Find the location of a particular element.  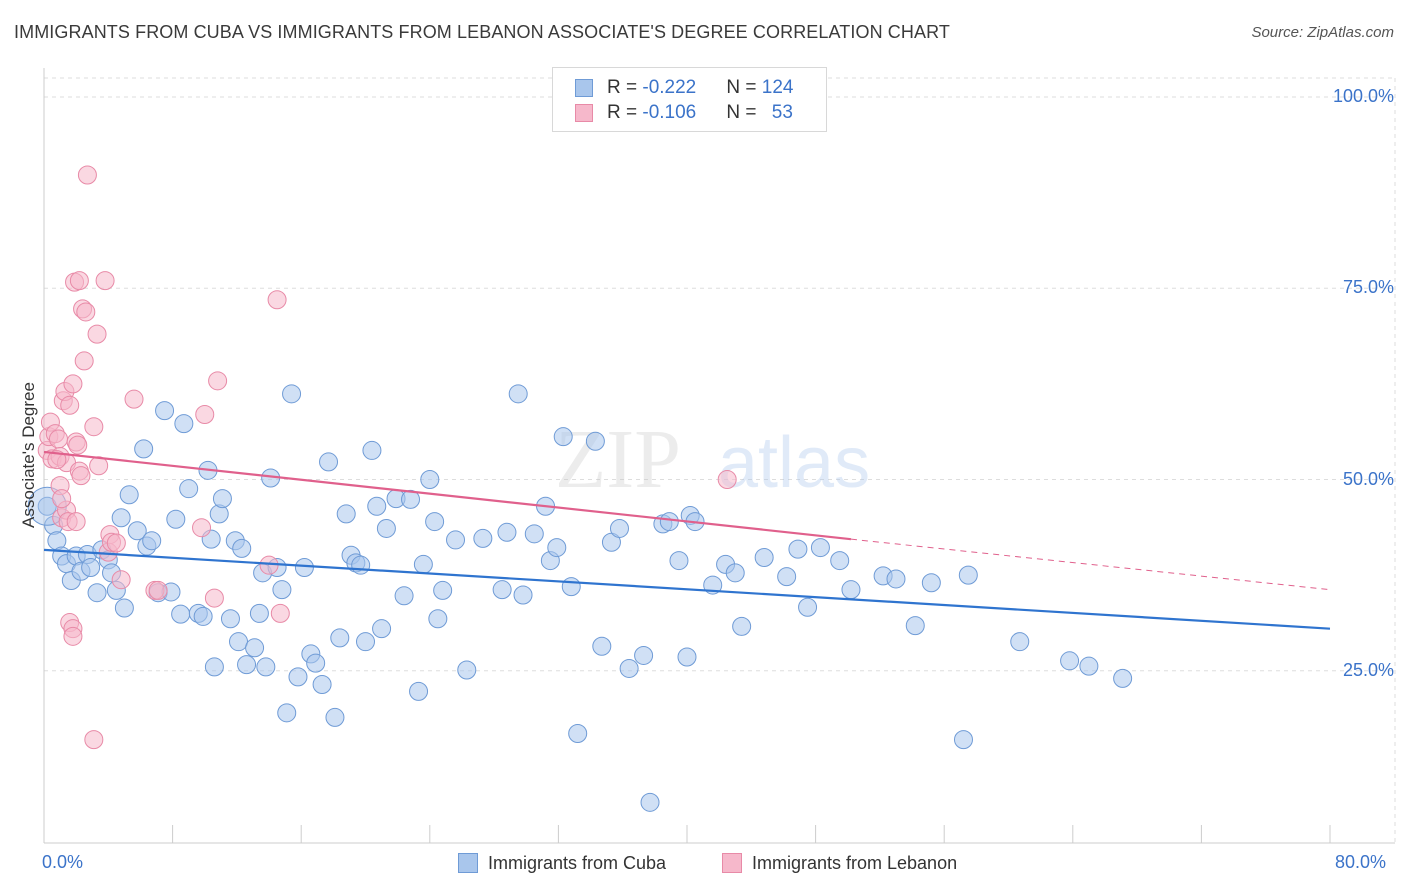

bottom-legend-cuba: Immigrants from Cuba is located at coordinates (562, 863).